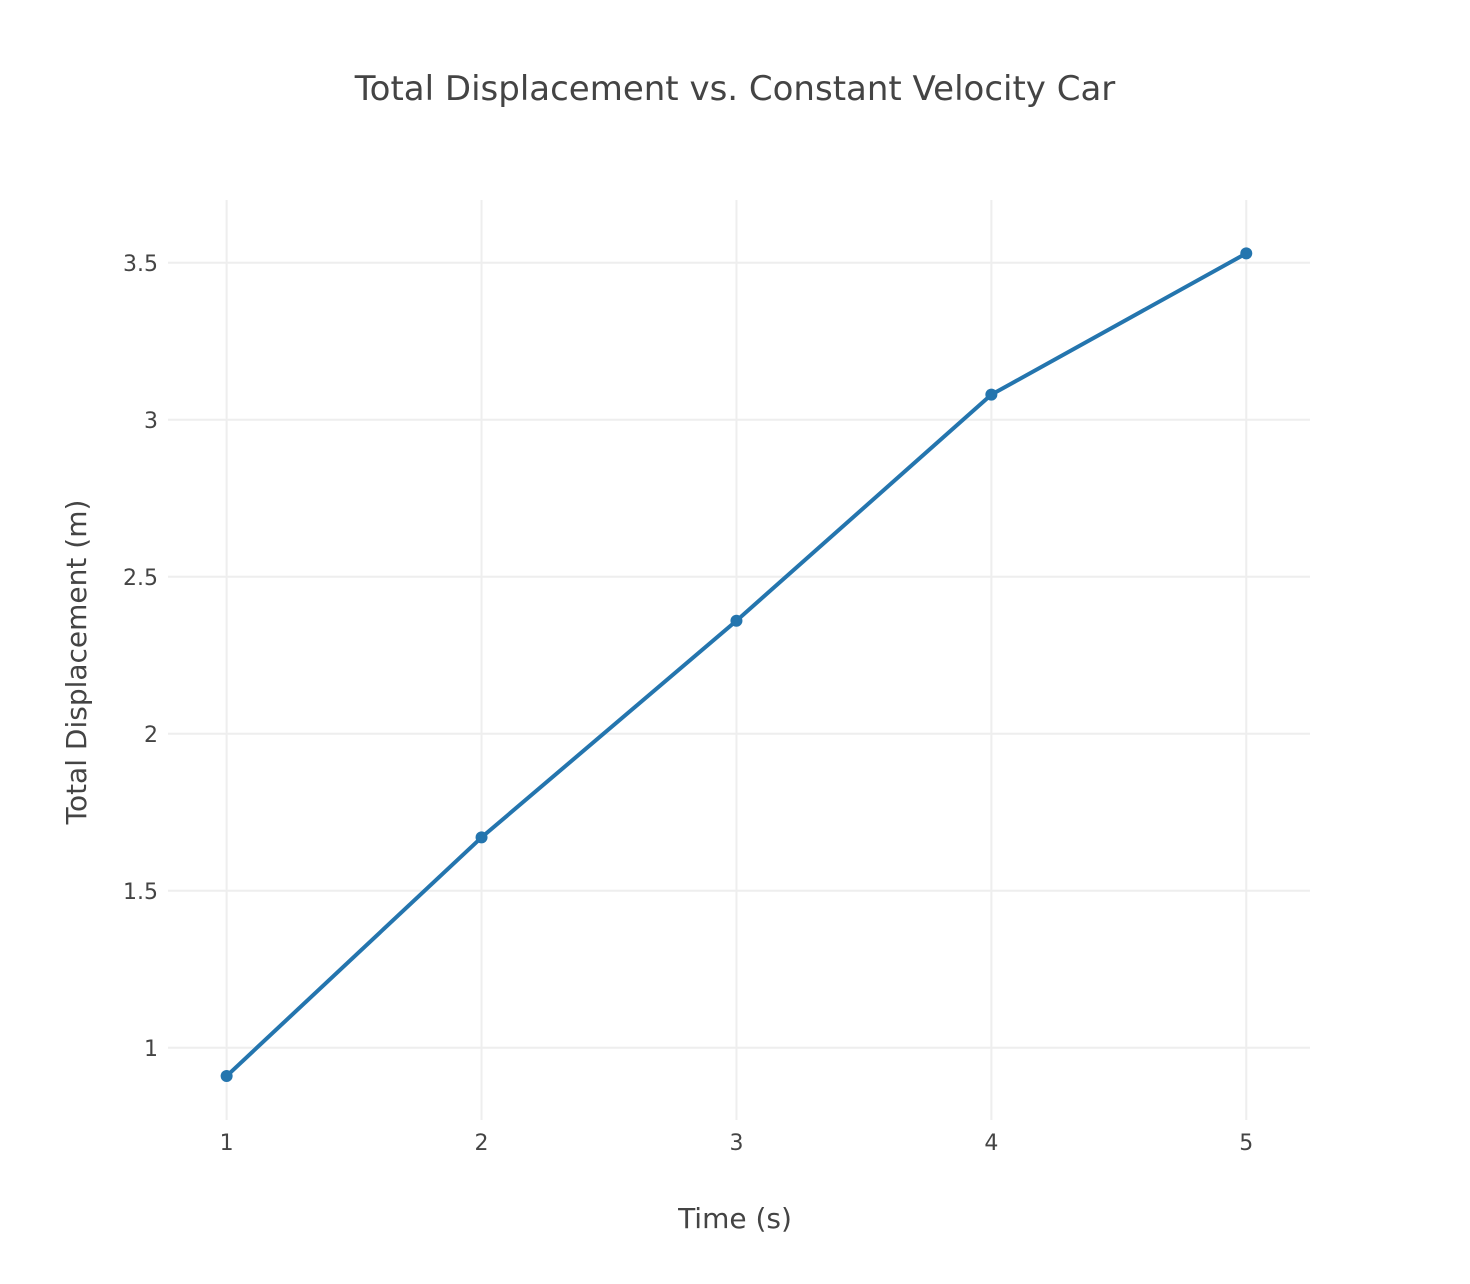  Describe the element at coordinates (140, 657) in the screenshot. I see `y-axis-ticks: 1 1.5 2 2.5 3 3.5` at that location.